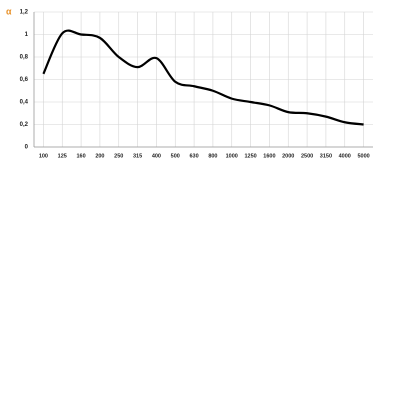 The image size is (400, 400). I want to click on y-tick-label: 0,2, so click(24, 125).